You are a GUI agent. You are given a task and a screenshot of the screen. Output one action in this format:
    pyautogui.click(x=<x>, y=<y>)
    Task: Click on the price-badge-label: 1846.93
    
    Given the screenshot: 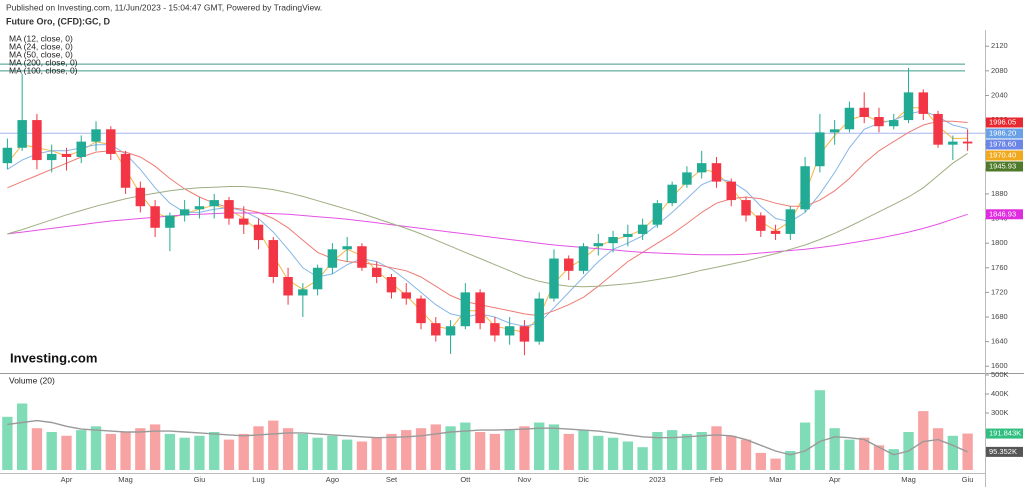 What is the action you would take?
    pyautogui.click(x=1002, y=213)
    